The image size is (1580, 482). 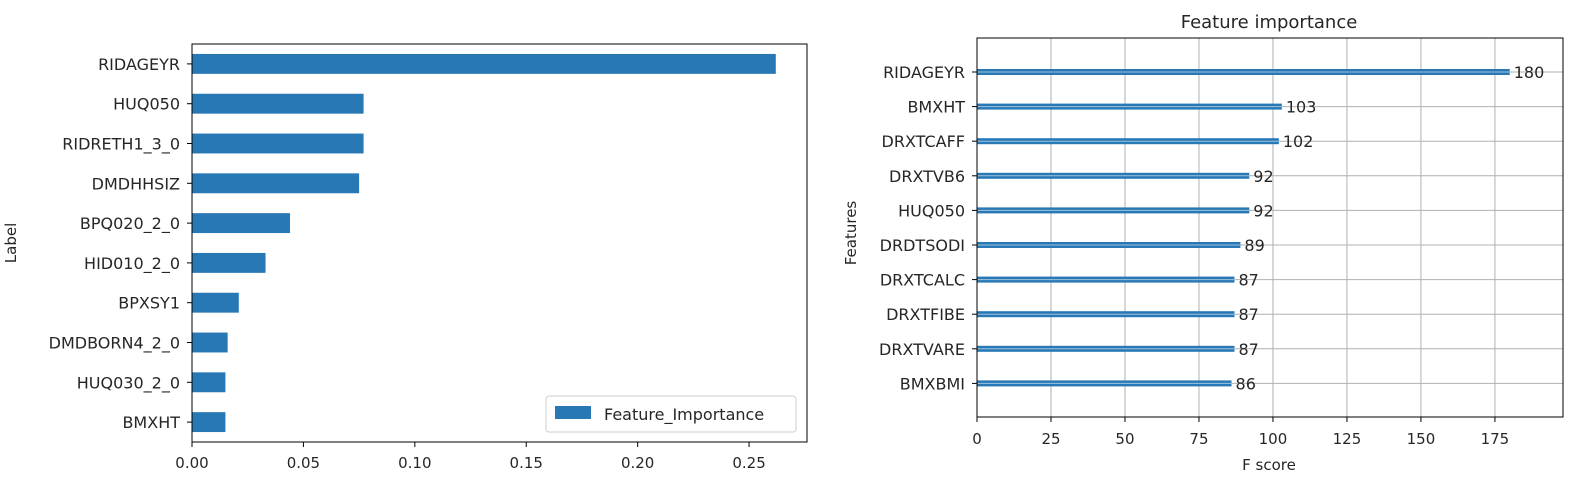 I want to click on left-x-tick-label: 0.20, so click(x=637, y=463).